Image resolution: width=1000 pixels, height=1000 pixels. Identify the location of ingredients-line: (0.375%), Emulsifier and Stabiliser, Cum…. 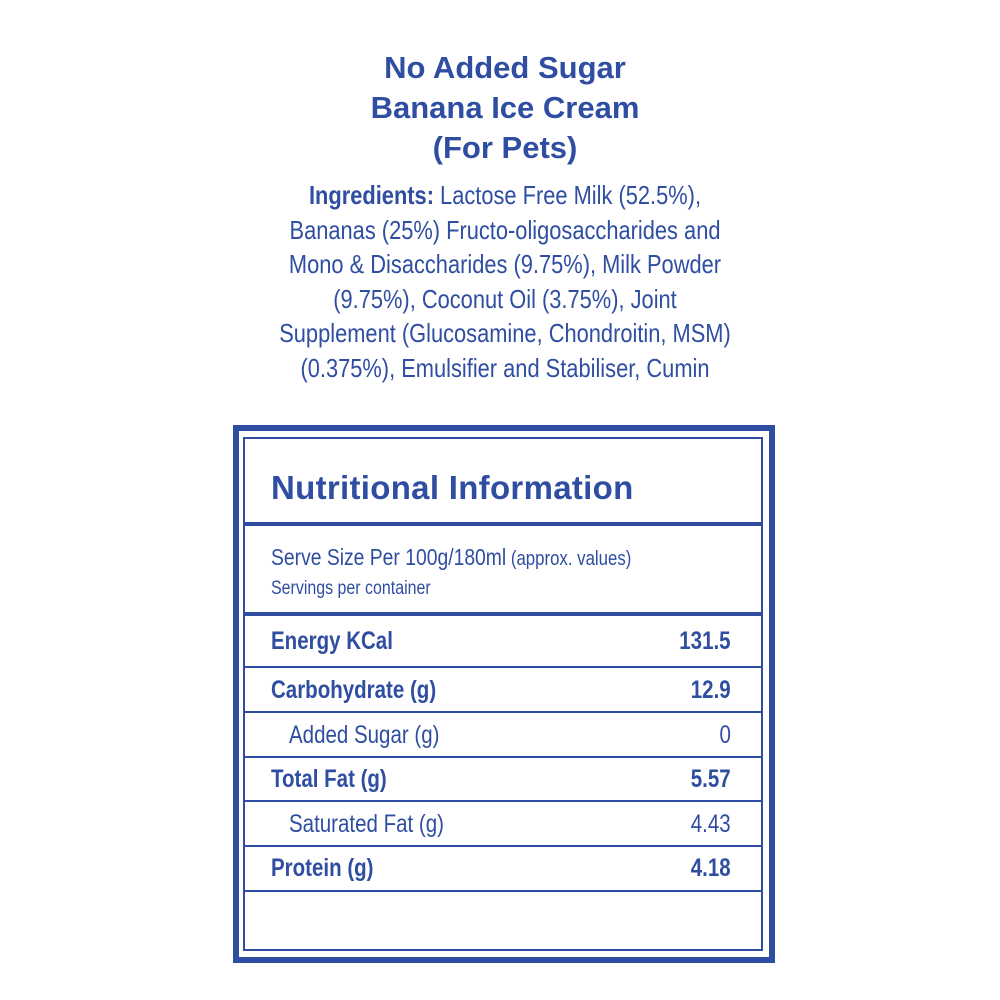
(505, 367).